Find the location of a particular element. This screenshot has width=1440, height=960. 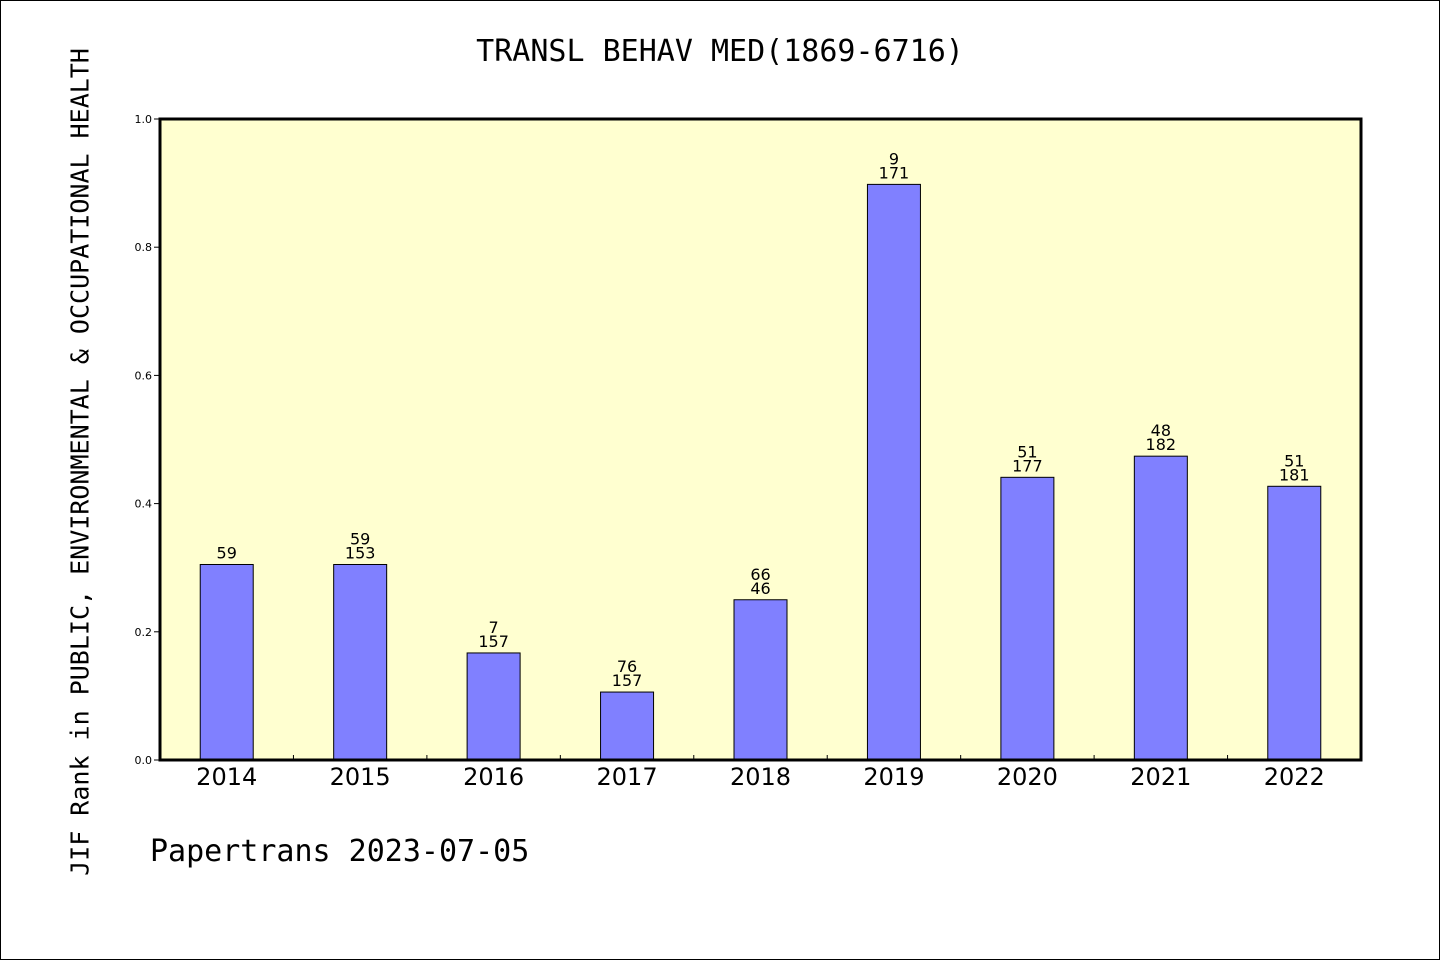

bar-data-label: 46 is located at coordinates (760, 588).